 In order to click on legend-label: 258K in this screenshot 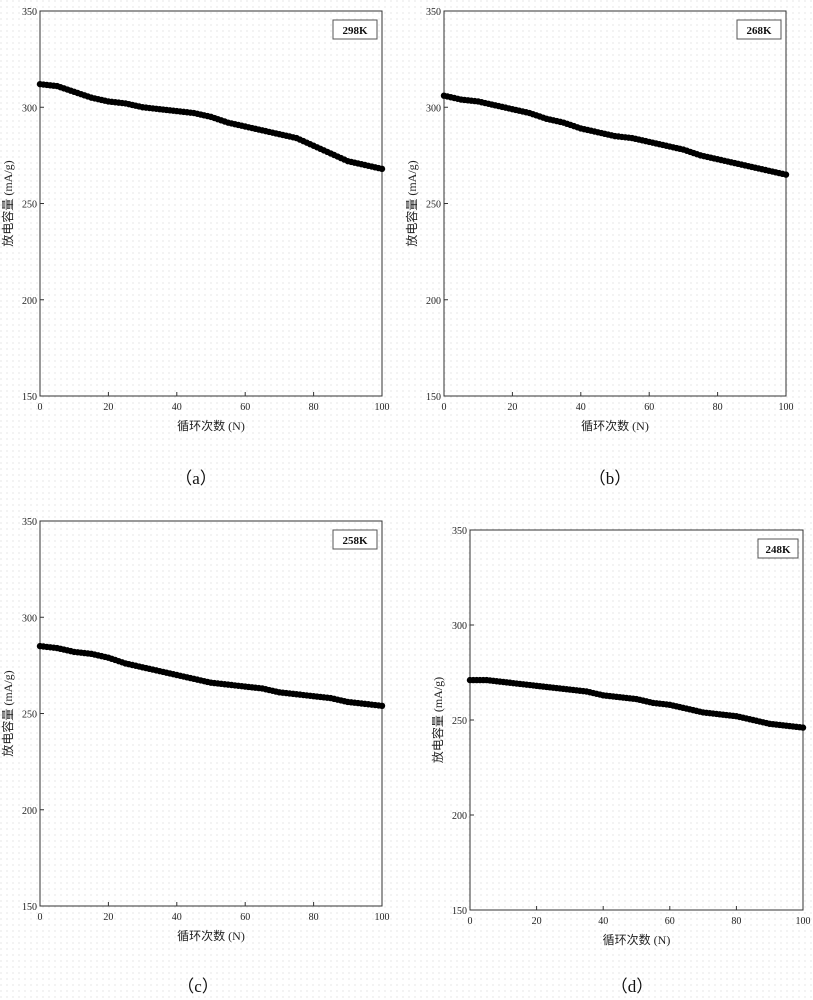, I will do `click(355, 541)`.